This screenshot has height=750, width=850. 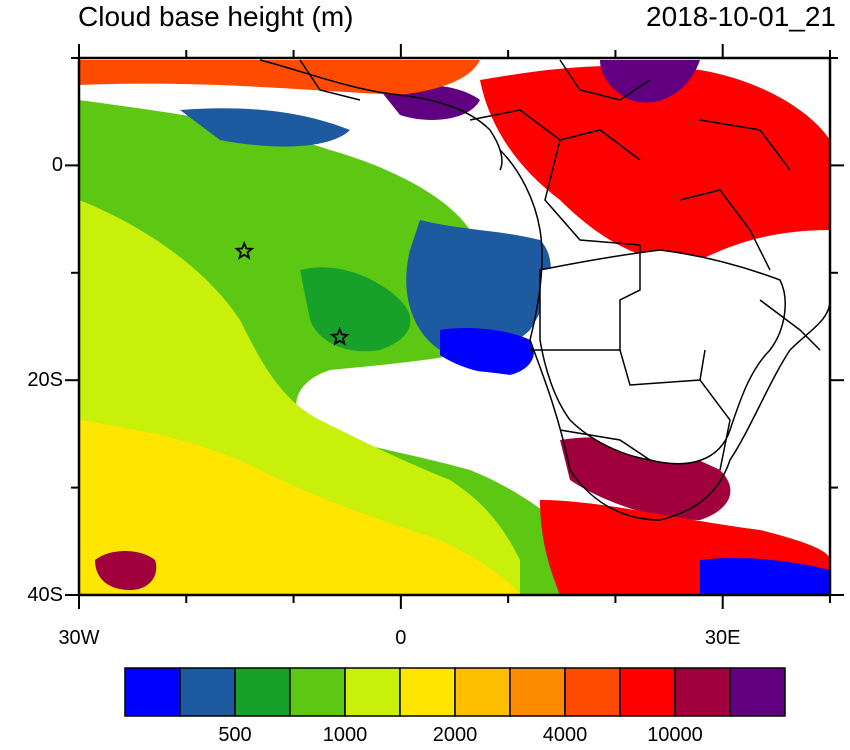 What do you see at coordinates (662, 357) in the screenshot?
I see `land-southern-africa` at bounding box center [662, 357].